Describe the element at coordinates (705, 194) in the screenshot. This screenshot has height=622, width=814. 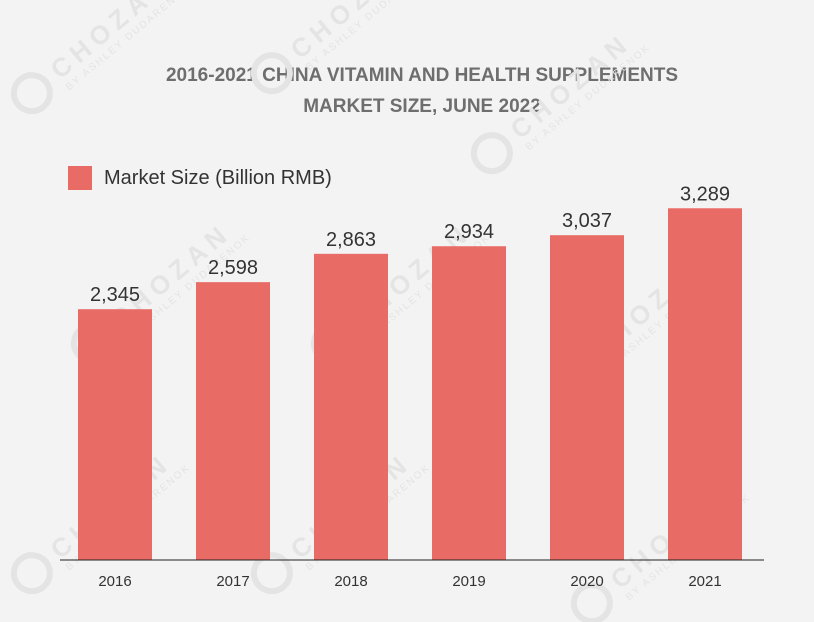
I see `data-label-2021: 3,289` at that location.